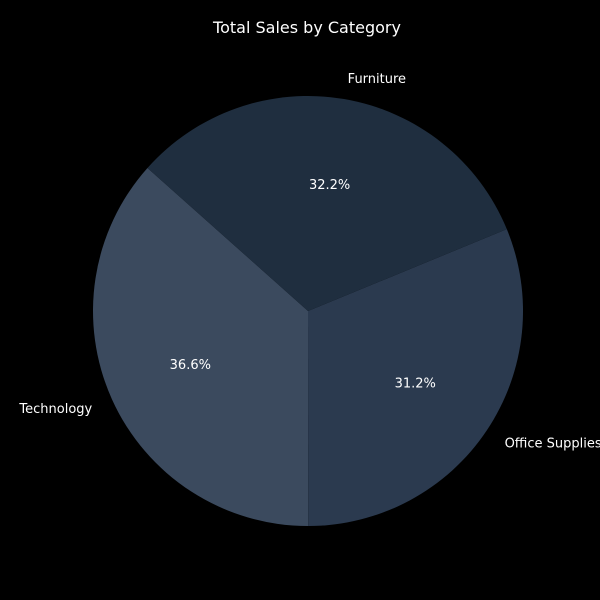  I want to click on slice-percent-technology: 36.6%, so click(190, 365).